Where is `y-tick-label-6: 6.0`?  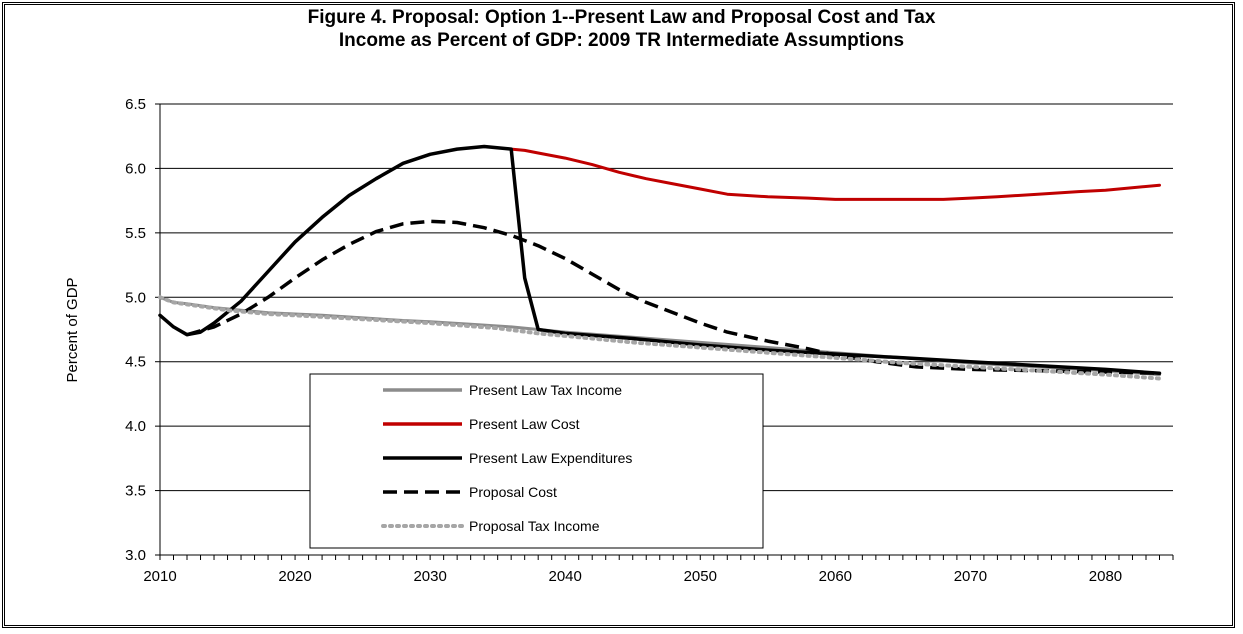
y-tick-label-6: 6.0 is located at coordinates (135, 168).